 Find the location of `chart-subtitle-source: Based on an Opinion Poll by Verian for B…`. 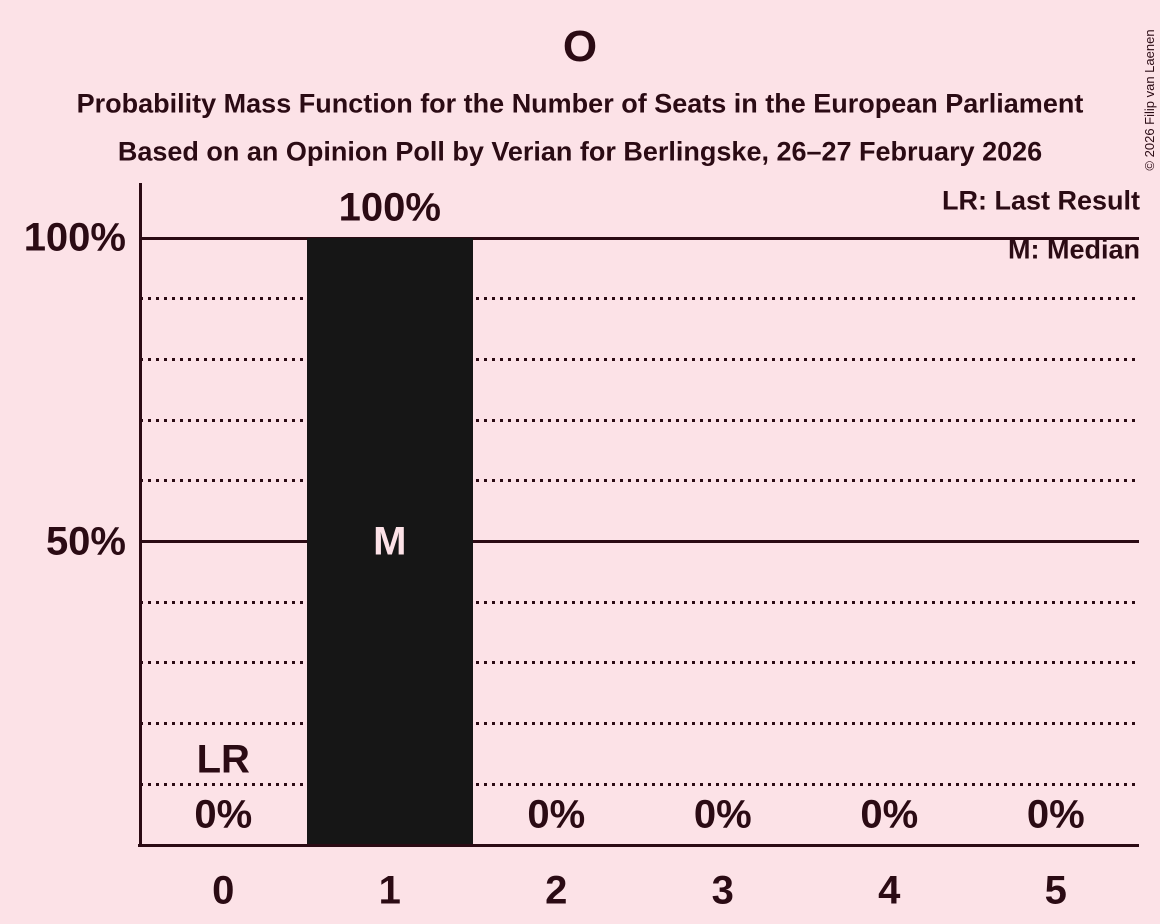

chart-subtitle-source: Based on an Opinion Poll by Verian for B… is located at coordinates (580, 151).